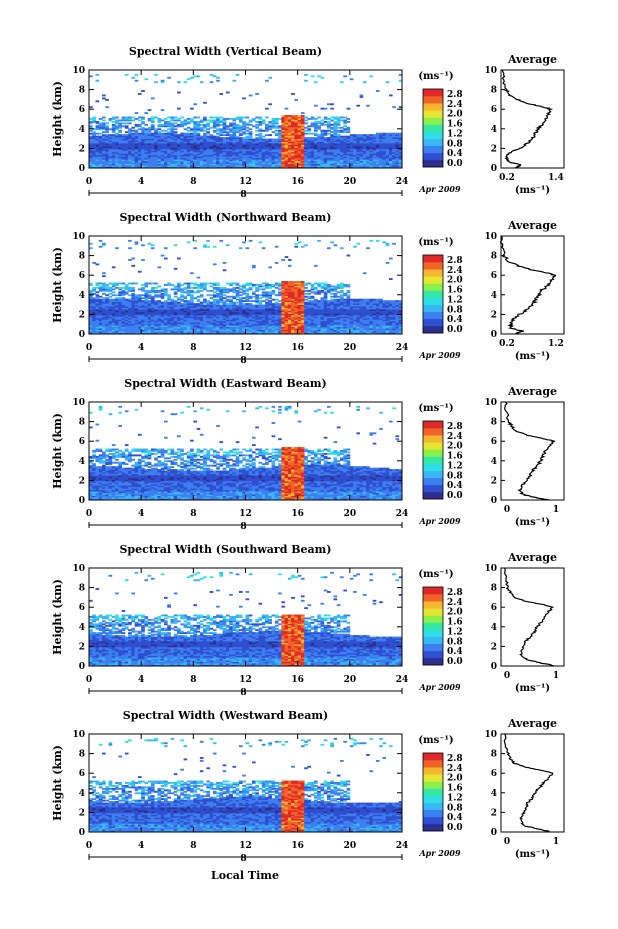 Image resolution: width=618 pixels, height=929 pixels. Describe the element at coordinates (89, 182) in the screenshot. I see `x-tick-label: 0` at that location.